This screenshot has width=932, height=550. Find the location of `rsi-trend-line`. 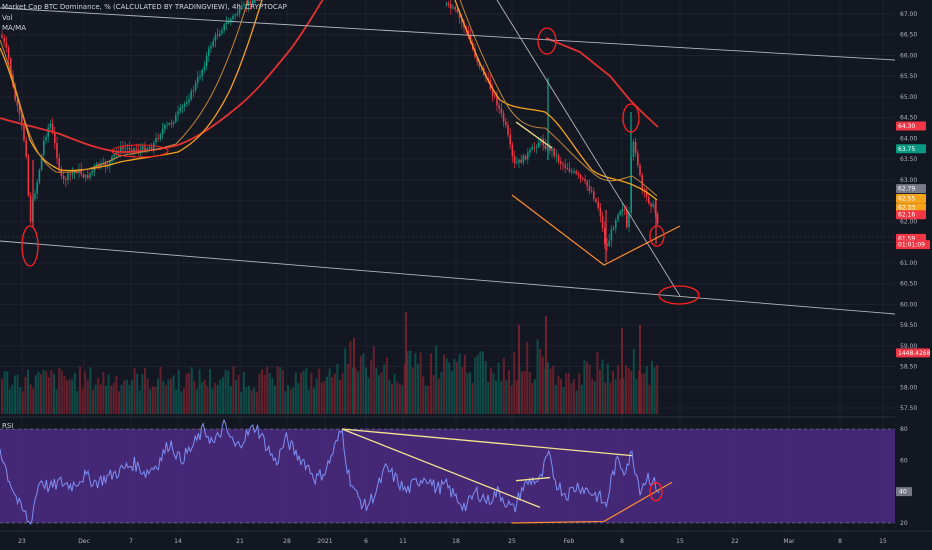

rsi-trend-line is located at coordinates (441, 468).